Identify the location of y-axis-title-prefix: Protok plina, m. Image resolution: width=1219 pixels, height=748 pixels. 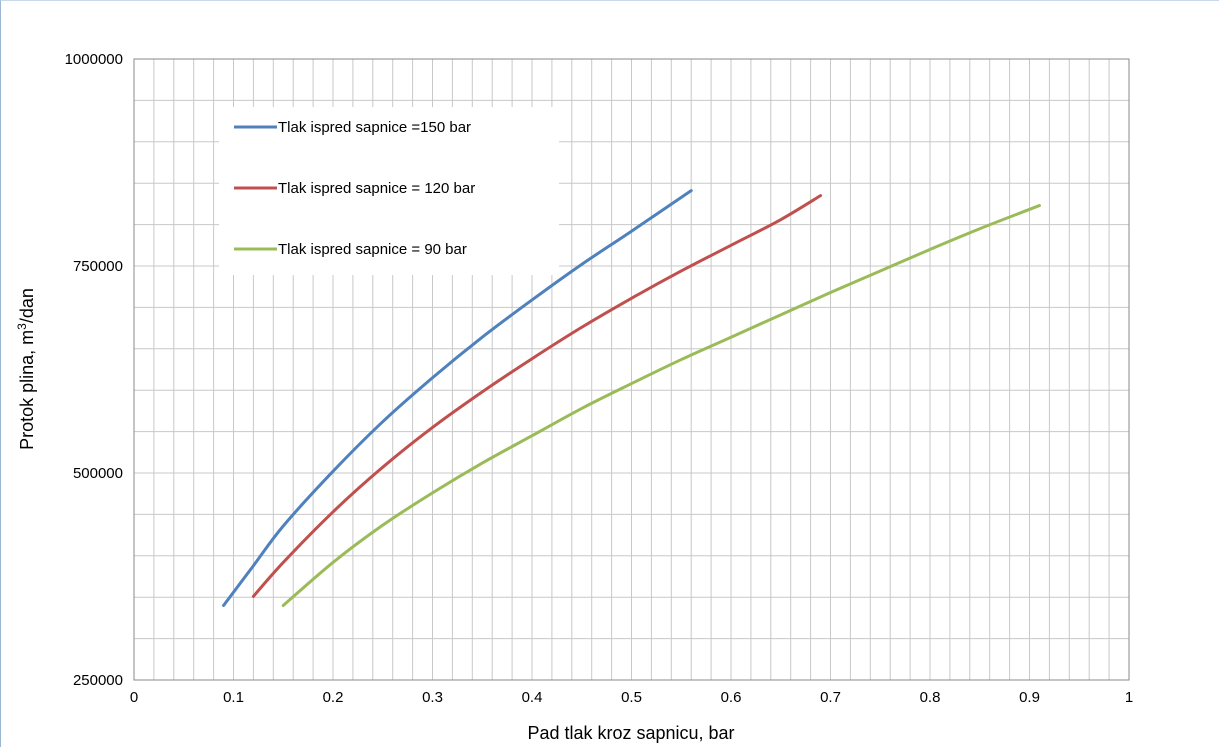
(27, 390).